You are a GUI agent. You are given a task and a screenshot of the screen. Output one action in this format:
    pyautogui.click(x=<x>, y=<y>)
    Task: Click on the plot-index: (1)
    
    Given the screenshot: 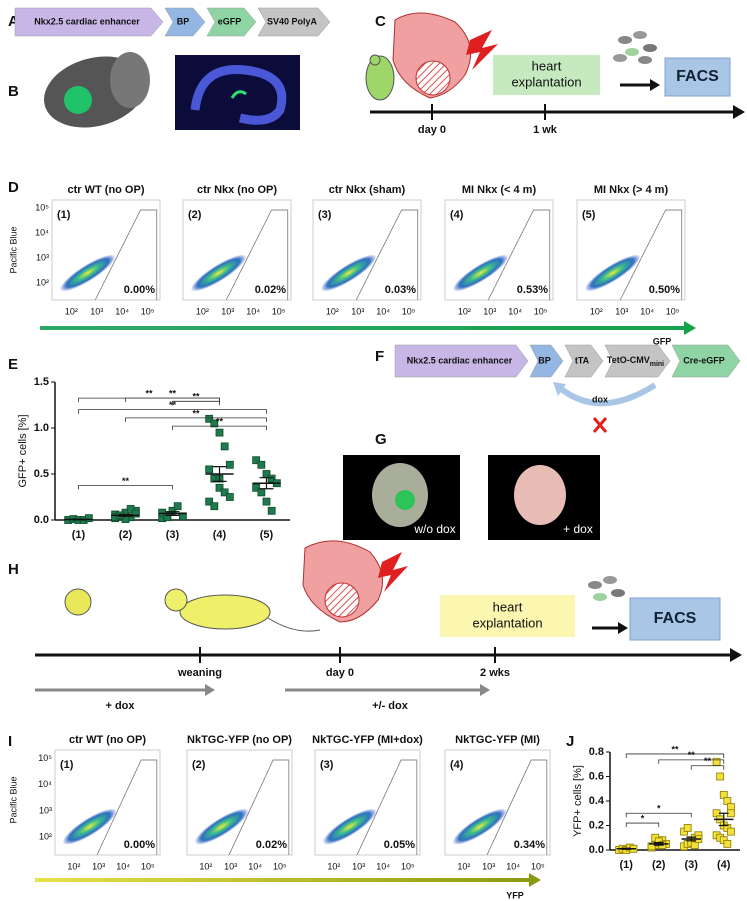 What is the action you would take?
    pyautogui.click(x=67, y=765)
    